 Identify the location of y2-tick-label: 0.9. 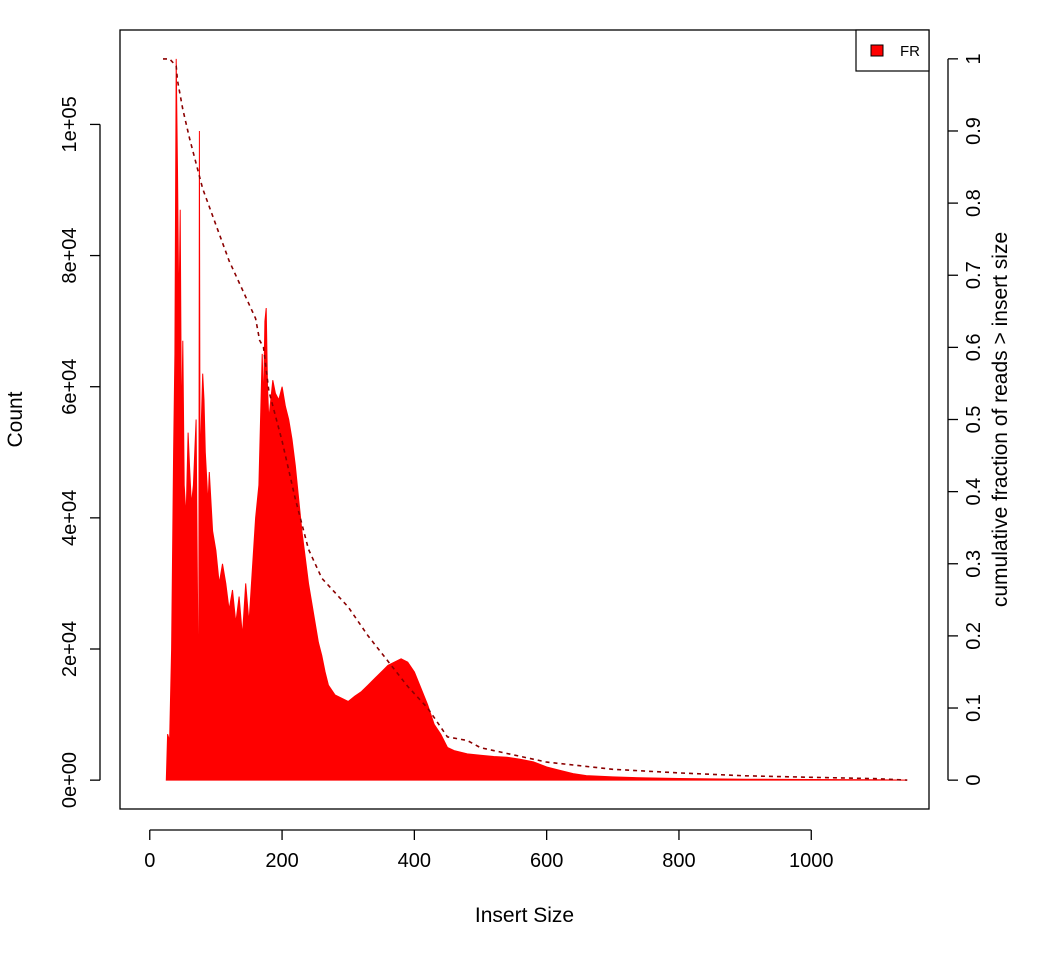
(974, 131).